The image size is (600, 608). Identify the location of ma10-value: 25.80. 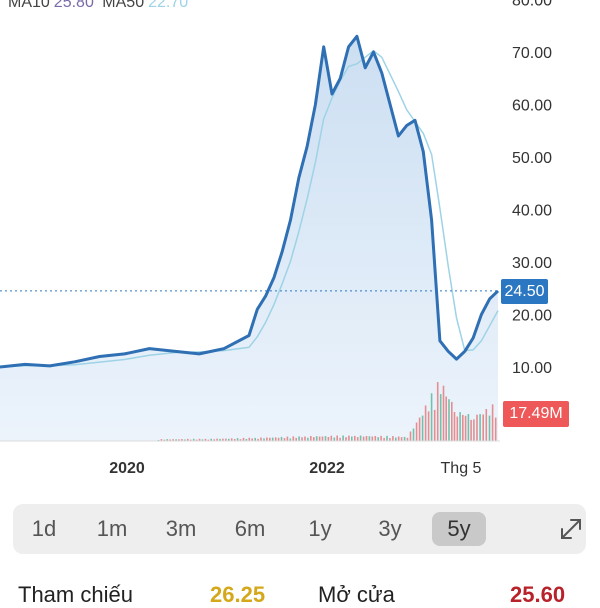
(73, 5).